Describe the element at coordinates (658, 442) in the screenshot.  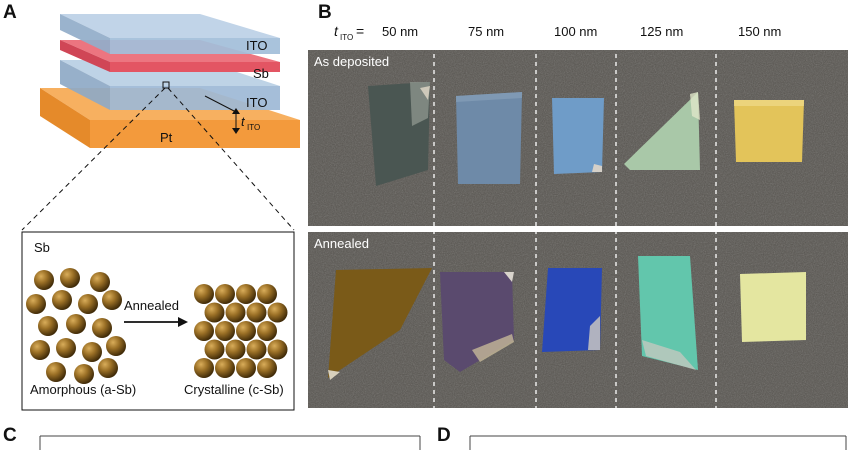
I see `panel-d-frame` at that location.